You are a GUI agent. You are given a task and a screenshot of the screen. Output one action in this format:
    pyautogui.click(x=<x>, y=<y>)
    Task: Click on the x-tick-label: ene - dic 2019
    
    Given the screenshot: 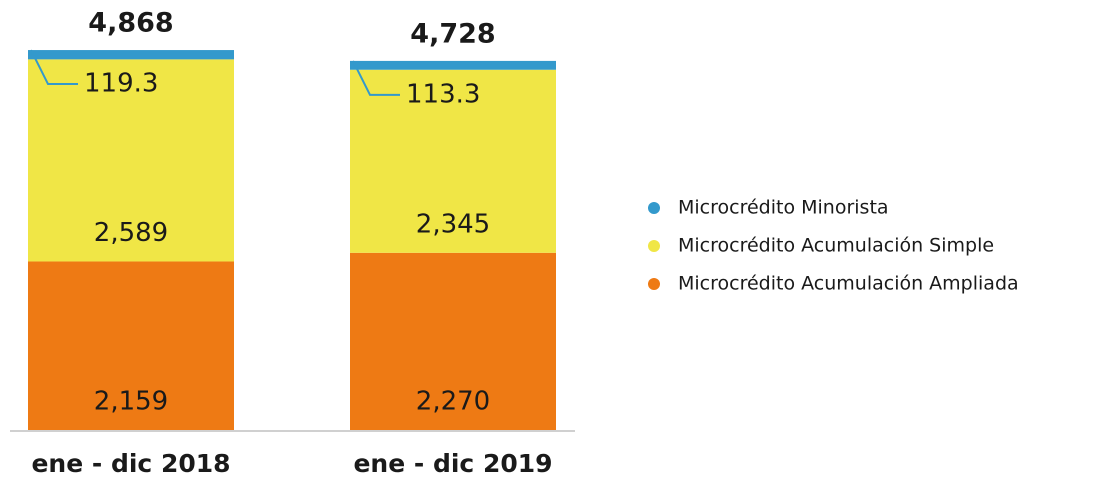 What is the action you would take?
    pyautogui.click(x=452, y=463)
    